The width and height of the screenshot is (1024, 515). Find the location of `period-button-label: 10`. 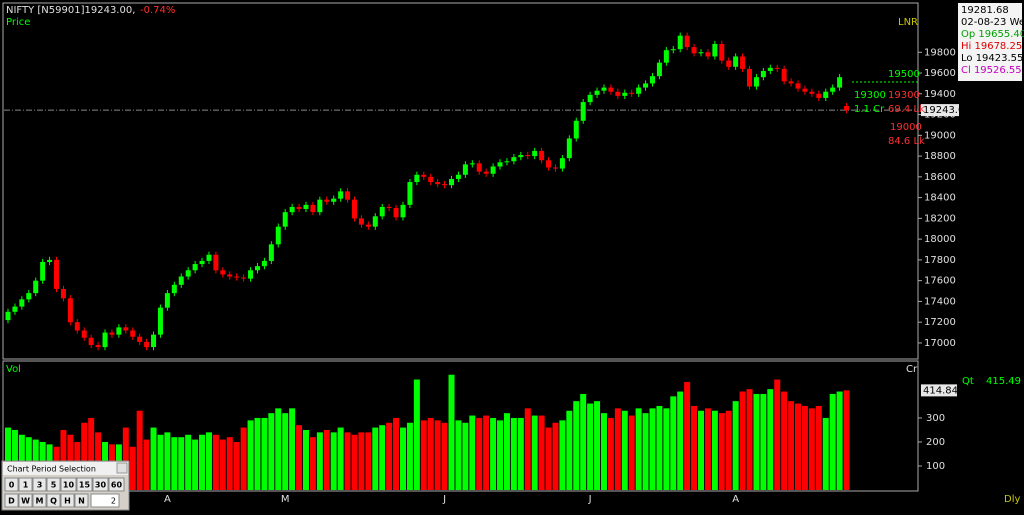

period-button-label: 10 is located at coordinates (69, 485).